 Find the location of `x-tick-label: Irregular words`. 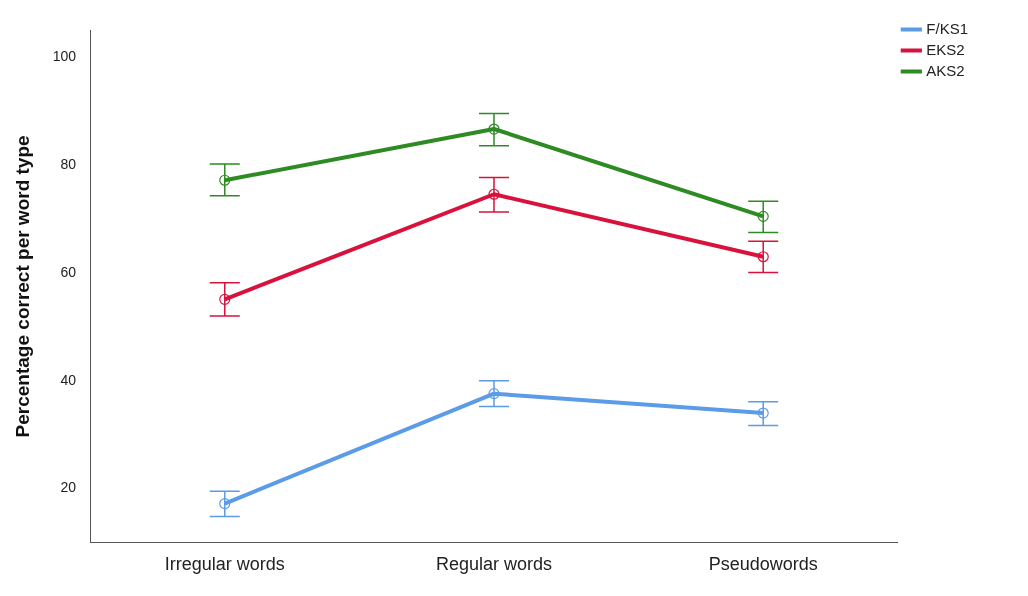

x-tick-label: Irregular words is located at coordinates (224, 564).